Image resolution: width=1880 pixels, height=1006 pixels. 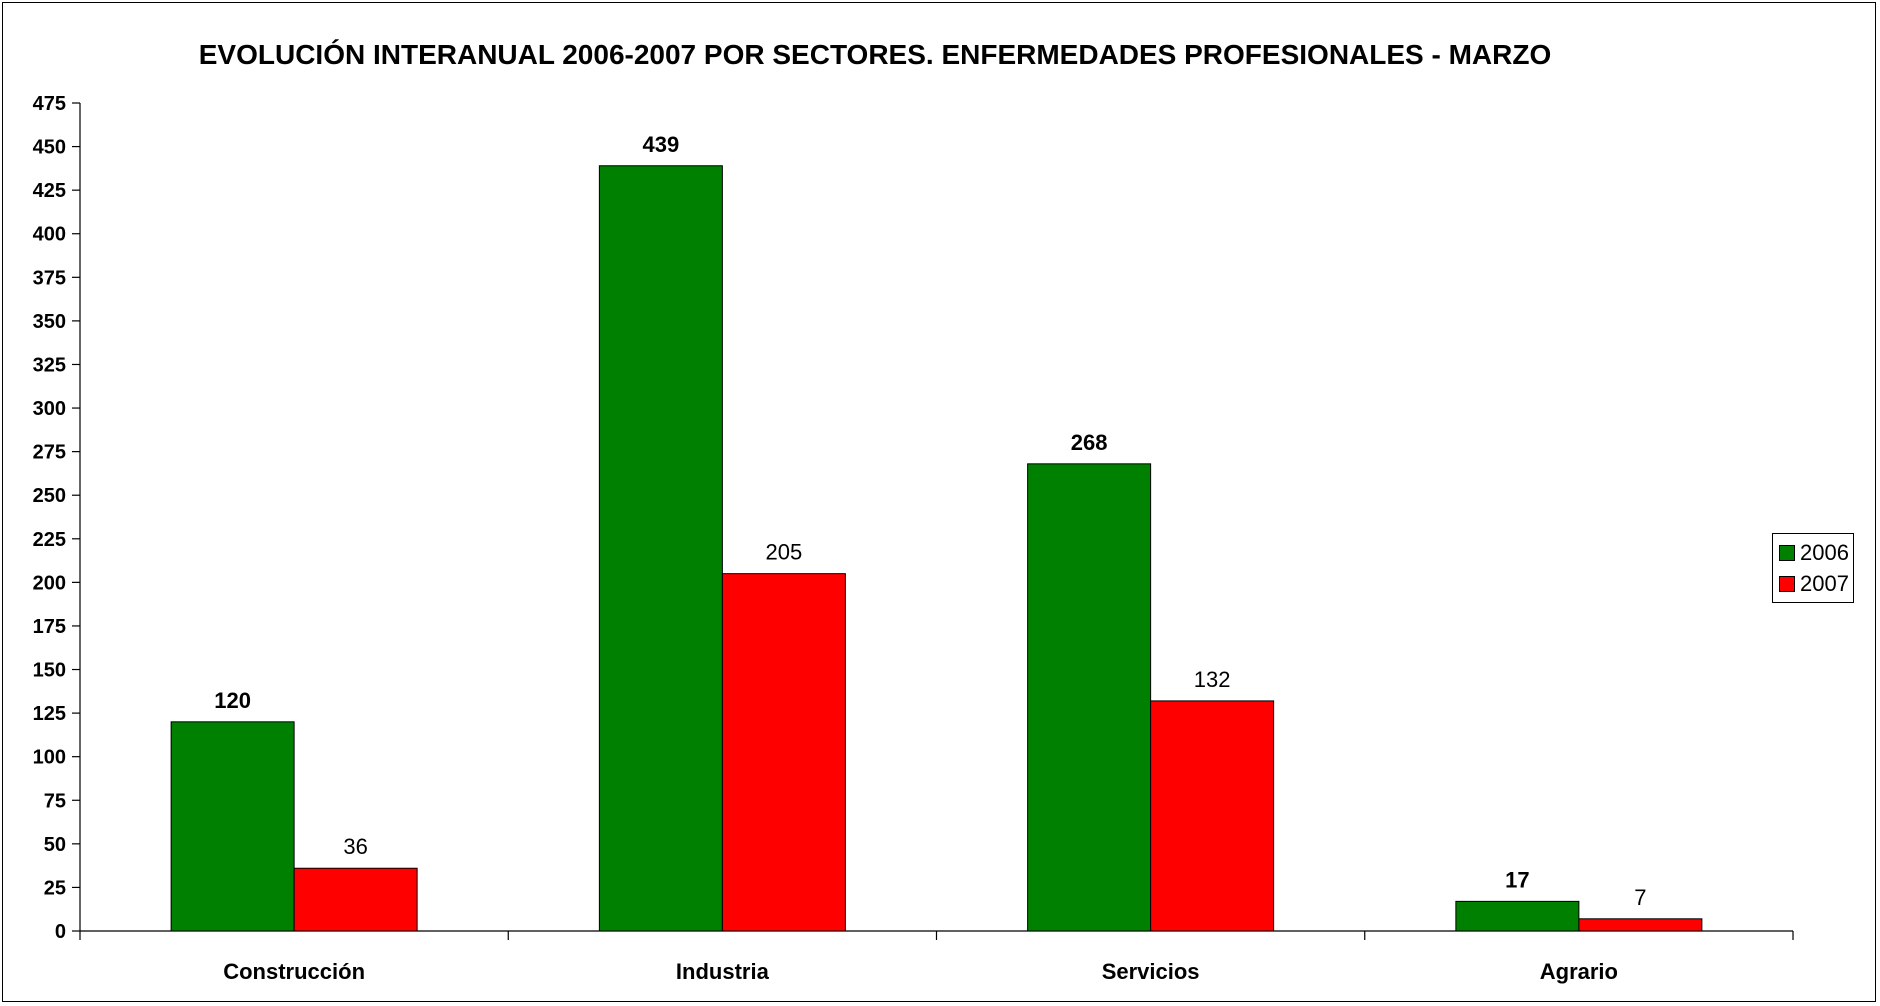 I want to click on legend: 2006 2007, so click(x=1813, y=568).